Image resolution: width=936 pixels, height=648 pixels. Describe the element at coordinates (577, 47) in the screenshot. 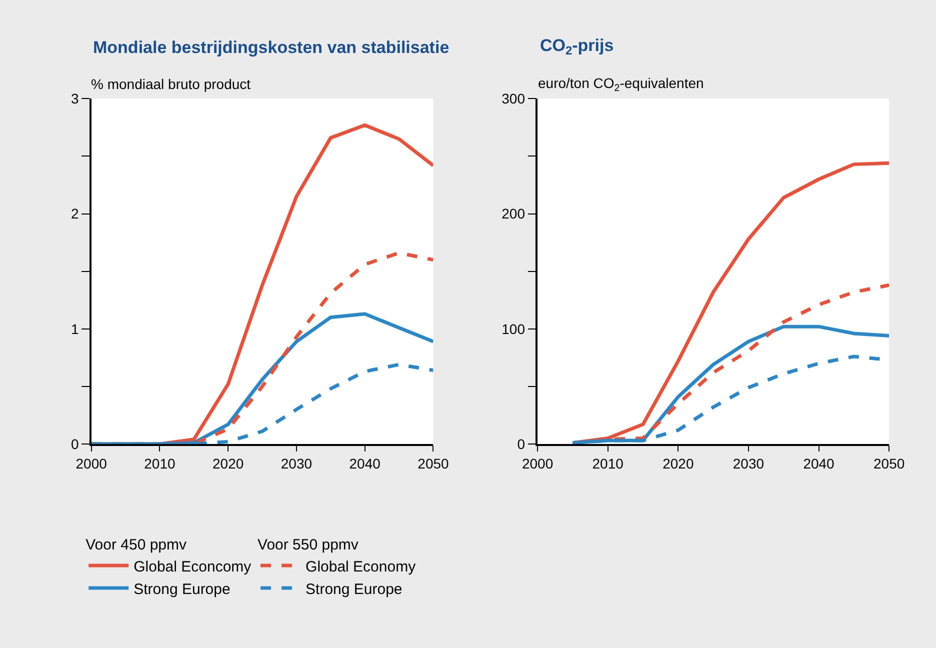

I see `chart-title: CO$_{2}$-prijs` at that location.